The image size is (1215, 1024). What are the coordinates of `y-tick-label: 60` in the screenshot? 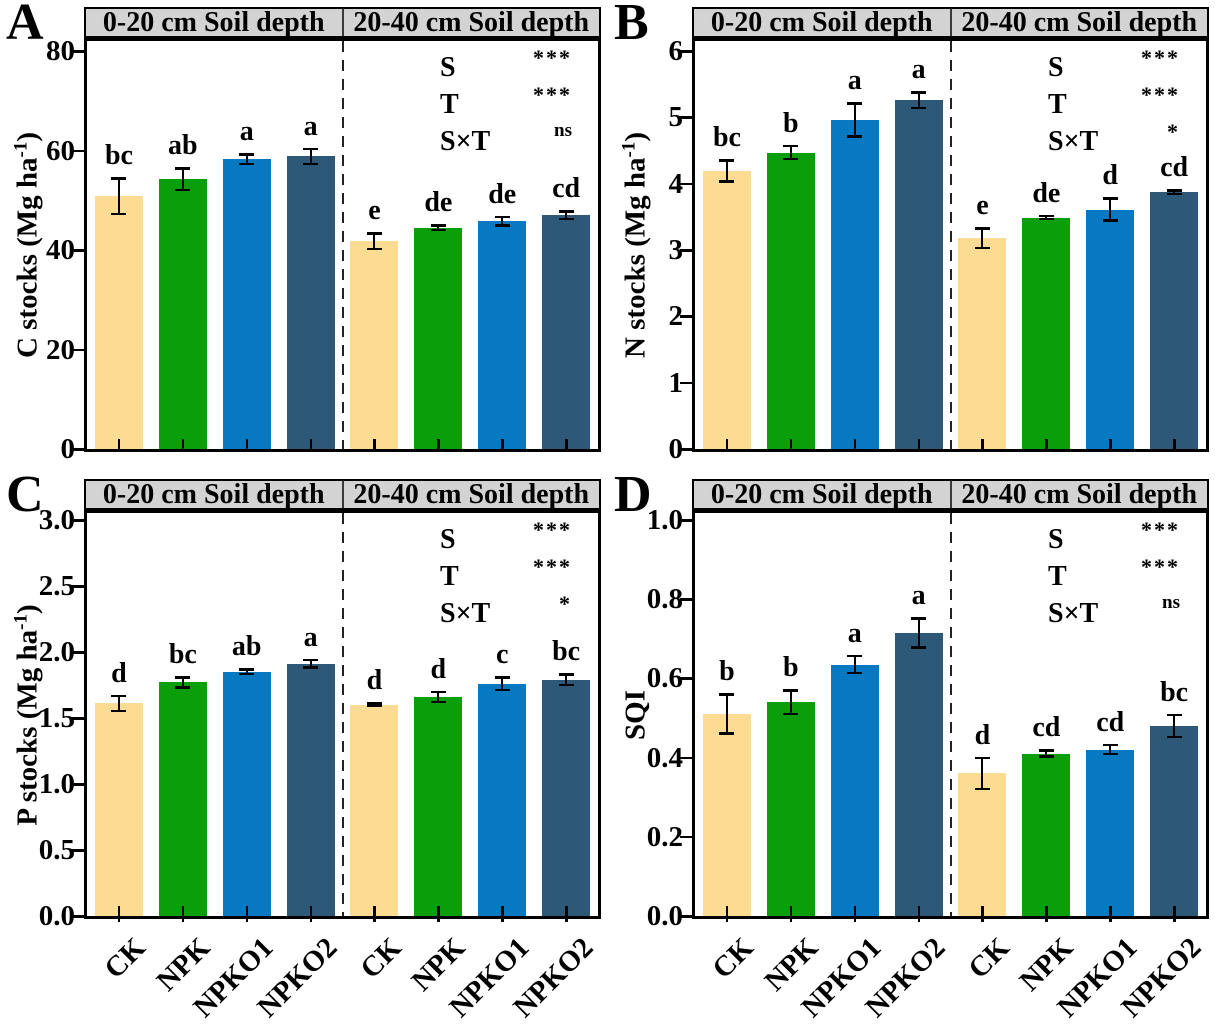 It's located at (60, 150).